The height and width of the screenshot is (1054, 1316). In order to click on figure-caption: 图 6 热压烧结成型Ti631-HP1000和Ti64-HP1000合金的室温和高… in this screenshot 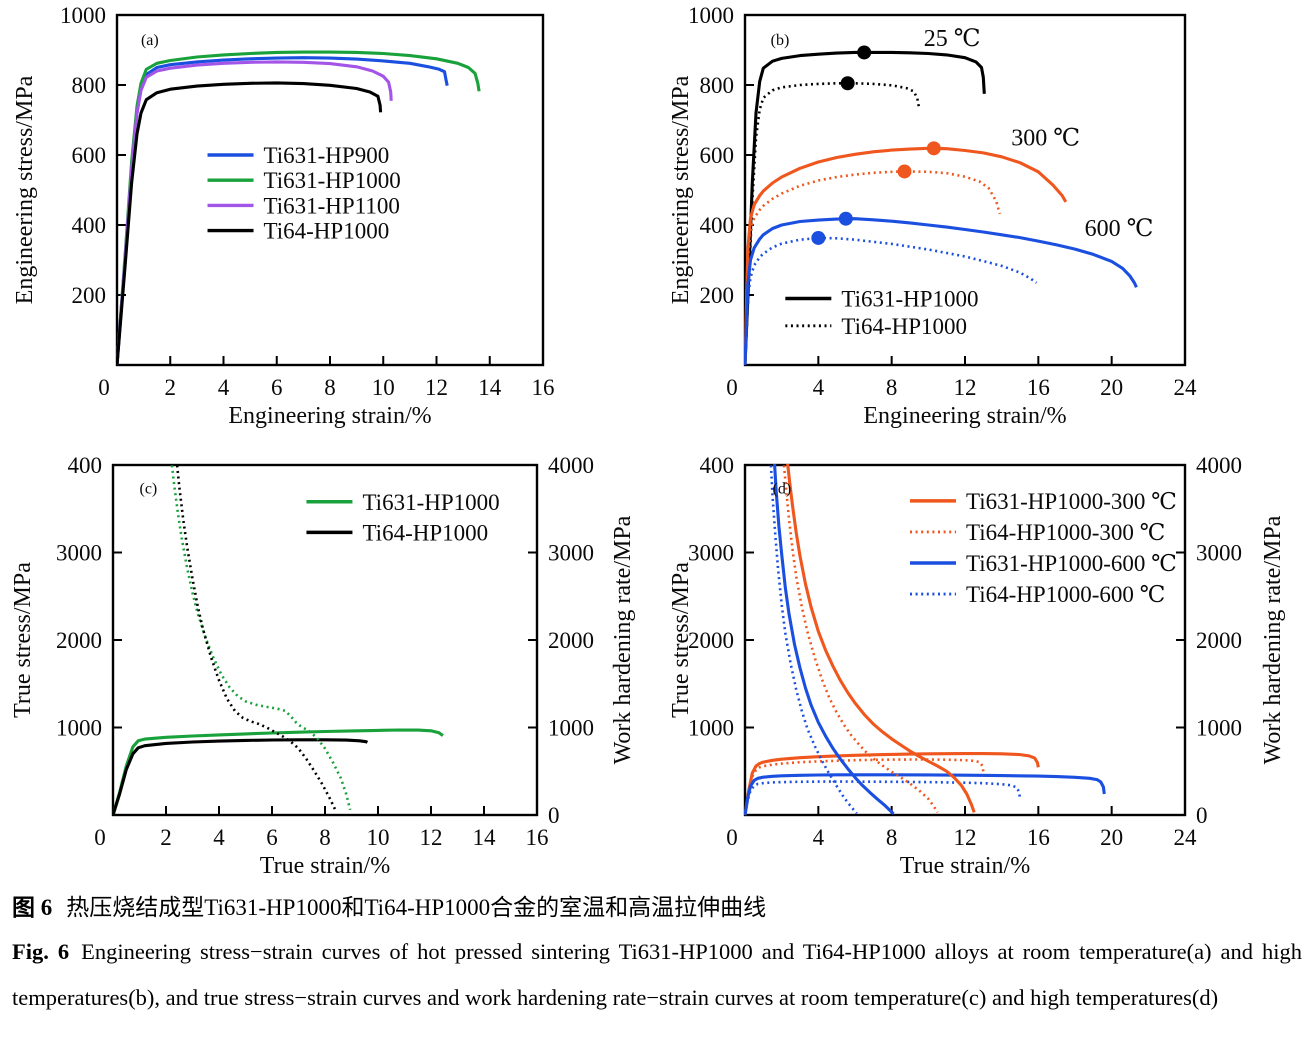, I will do `click(658, 950)`.